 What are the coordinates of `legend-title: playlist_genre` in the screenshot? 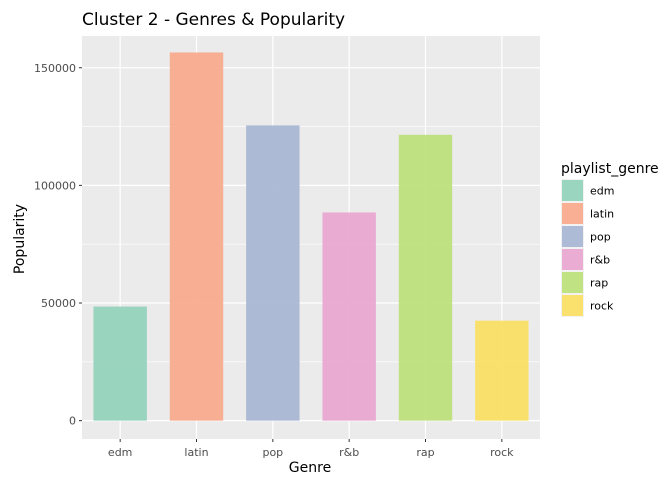 It's located at (610, 169).